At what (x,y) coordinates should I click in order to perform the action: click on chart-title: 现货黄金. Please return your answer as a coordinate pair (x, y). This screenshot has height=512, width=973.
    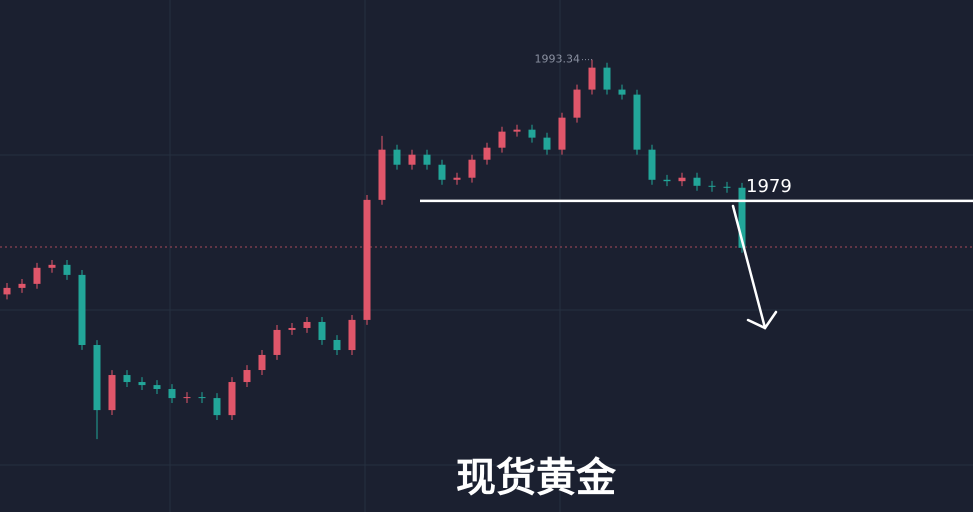
    Looking at the image, I should click on (536, 477).